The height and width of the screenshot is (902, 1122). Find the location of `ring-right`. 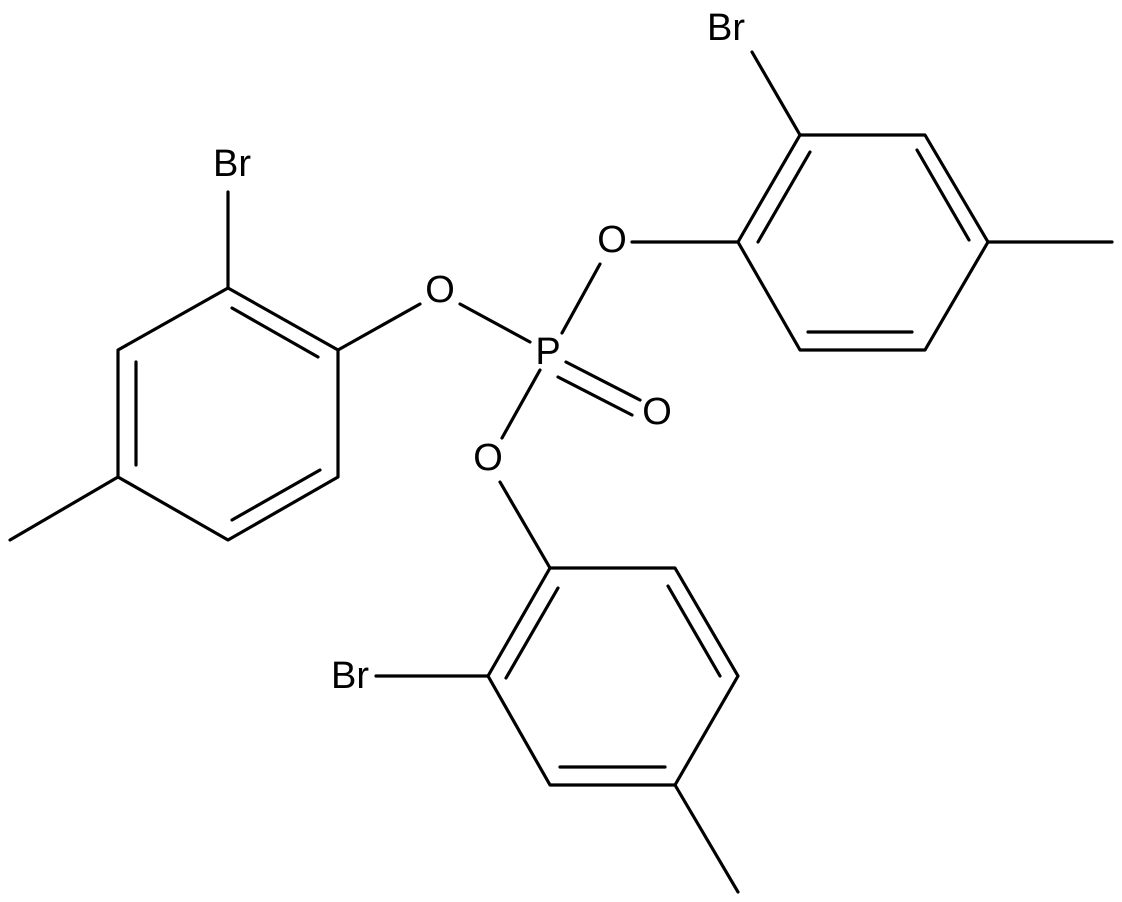

ring-right is located at coordinates (863, 242).